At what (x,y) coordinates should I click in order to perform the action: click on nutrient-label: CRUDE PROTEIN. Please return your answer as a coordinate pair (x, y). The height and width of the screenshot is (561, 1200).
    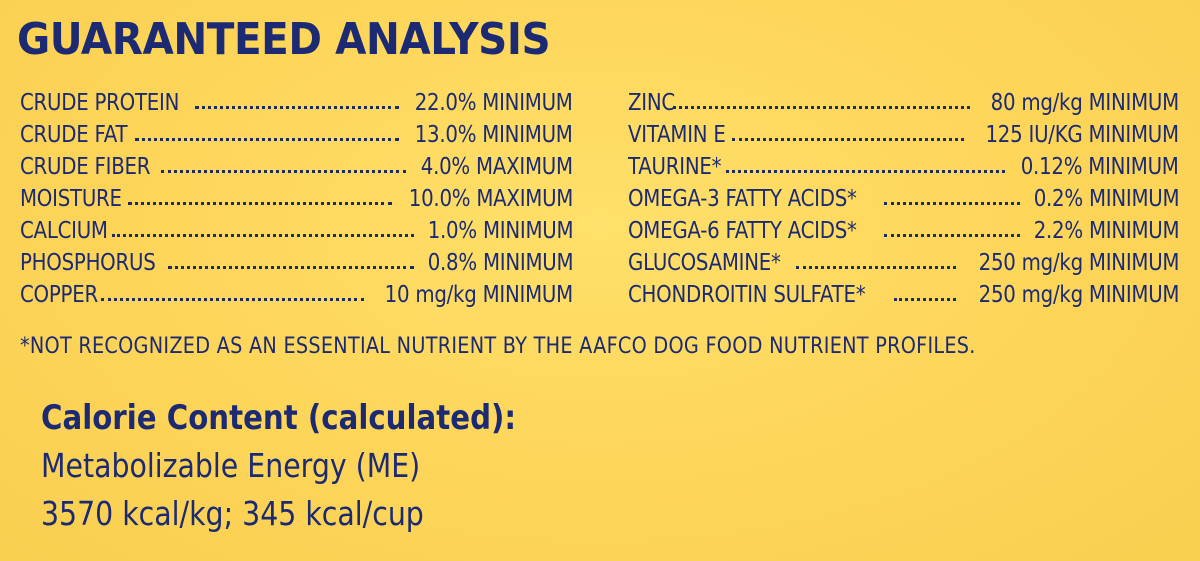
    Looking at the image, I should click on (100, 103).